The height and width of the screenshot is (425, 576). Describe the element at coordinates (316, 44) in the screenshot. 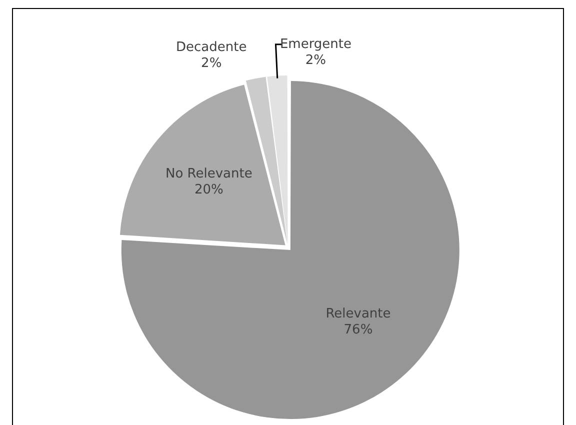

I see `slice-label: Emergente` at that location.